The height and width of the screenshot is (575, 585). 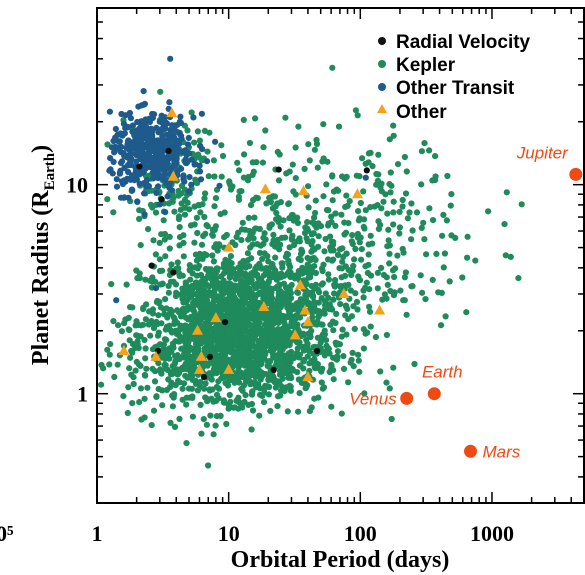 What do you see at coordinates (197, 329) in the screenshot?
I see `other-point` at bounding box center [197, 329].